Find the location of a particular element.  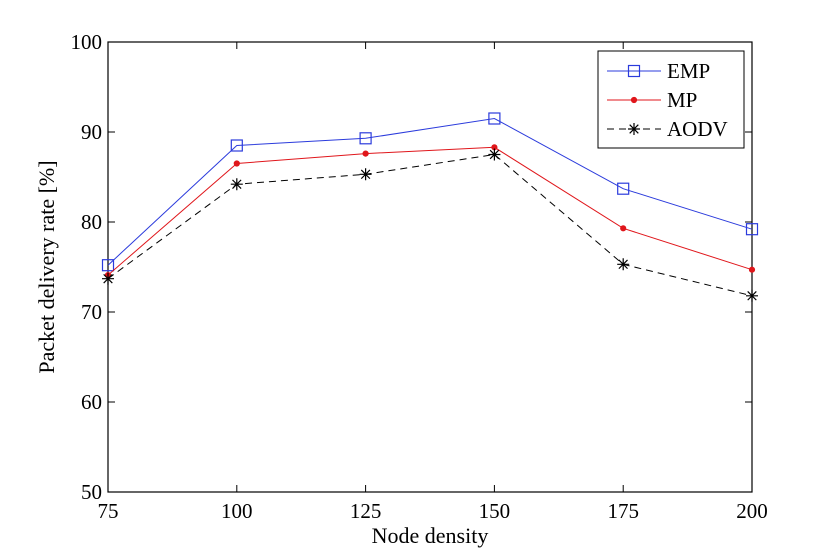

legend-marker-mp is located at coordinates (634, 100).